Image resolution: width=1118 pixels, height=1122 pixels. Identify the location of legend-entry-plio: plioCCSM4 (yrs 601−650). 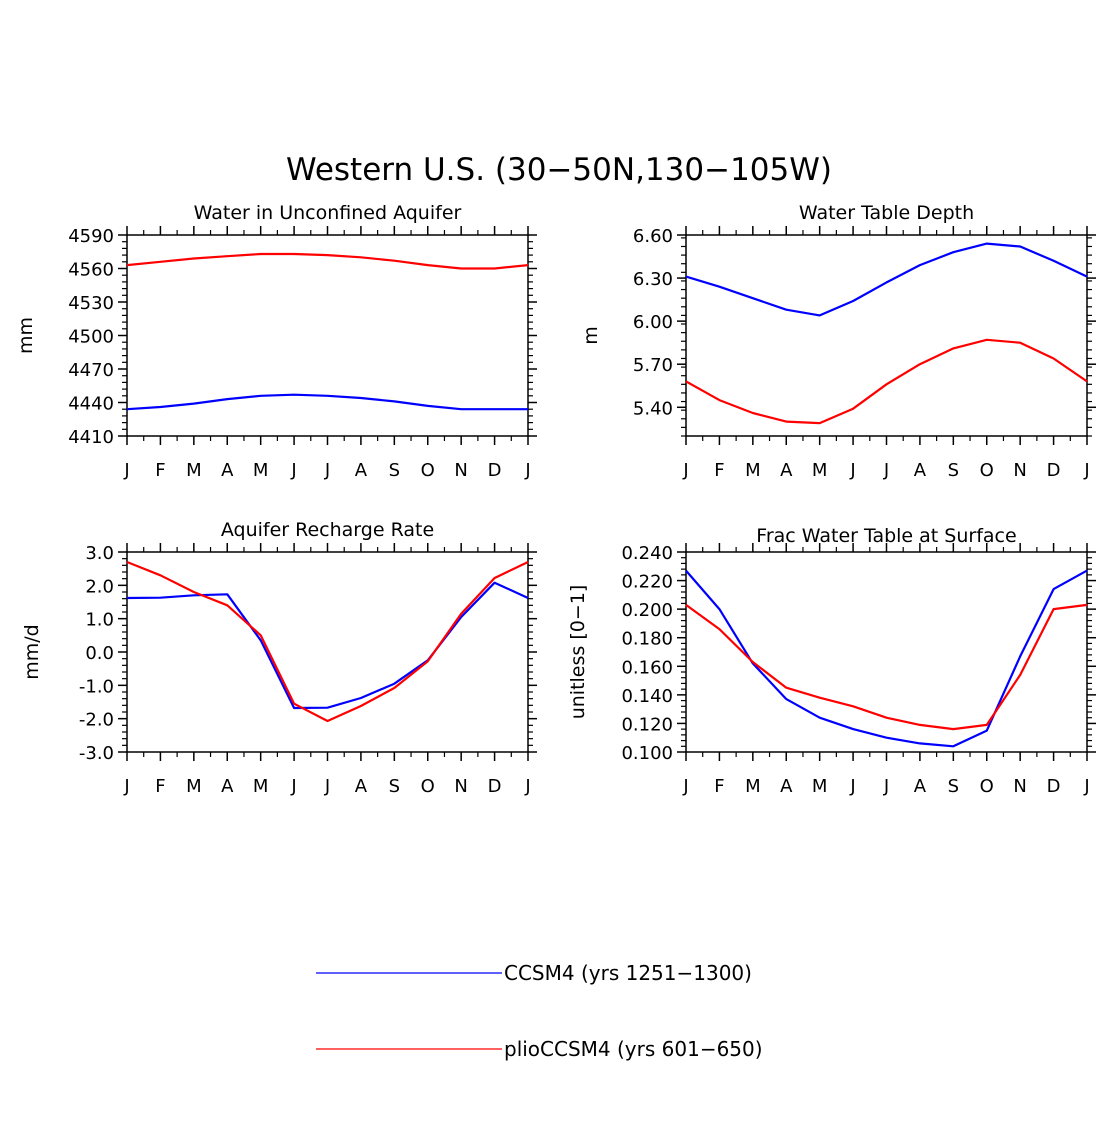
(539, 1049).